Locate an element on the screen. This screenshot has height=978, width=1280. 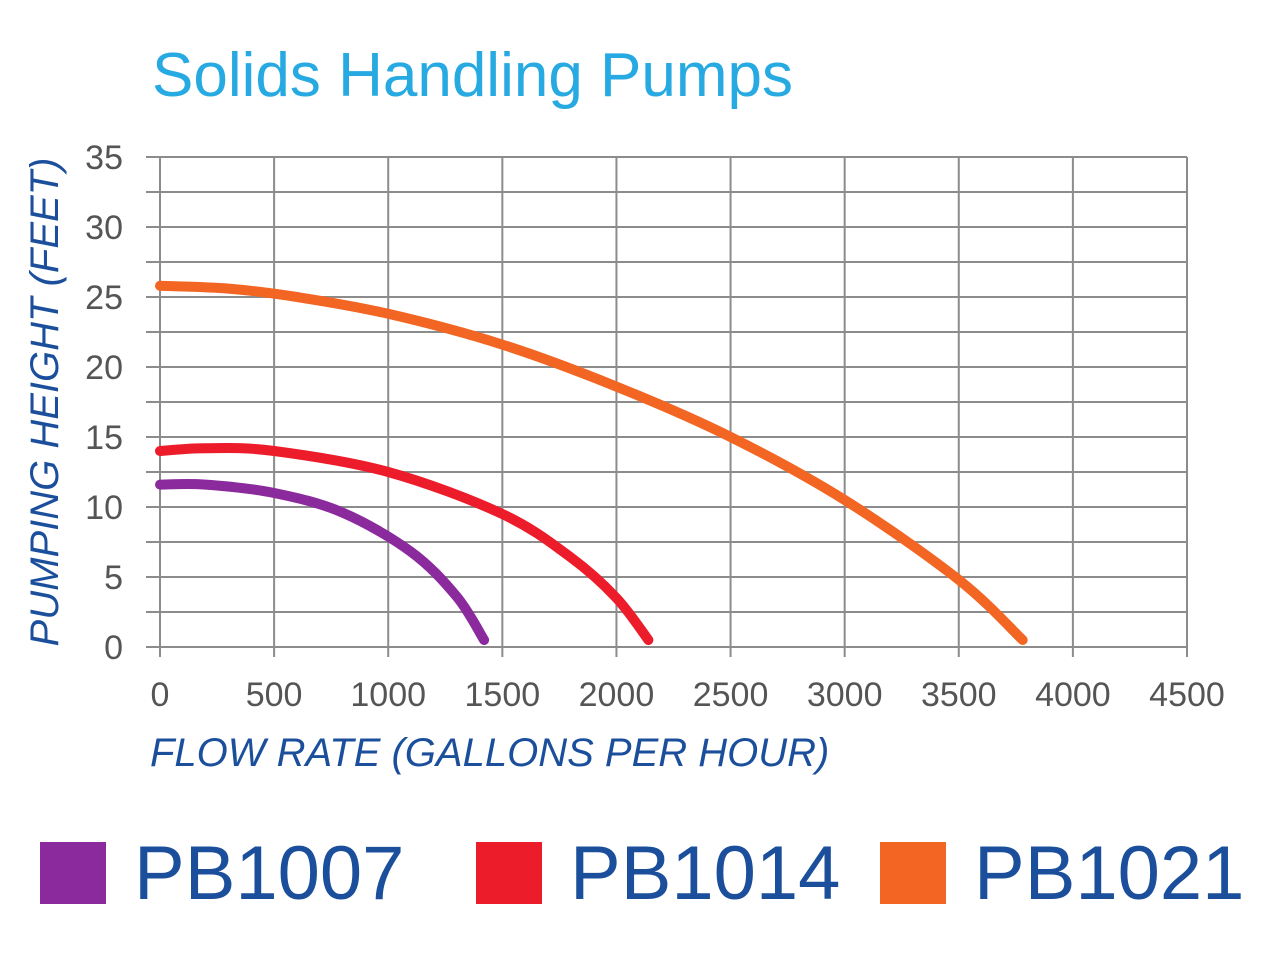
x-tick-label: 2500 is located at coordinates (731, 695).